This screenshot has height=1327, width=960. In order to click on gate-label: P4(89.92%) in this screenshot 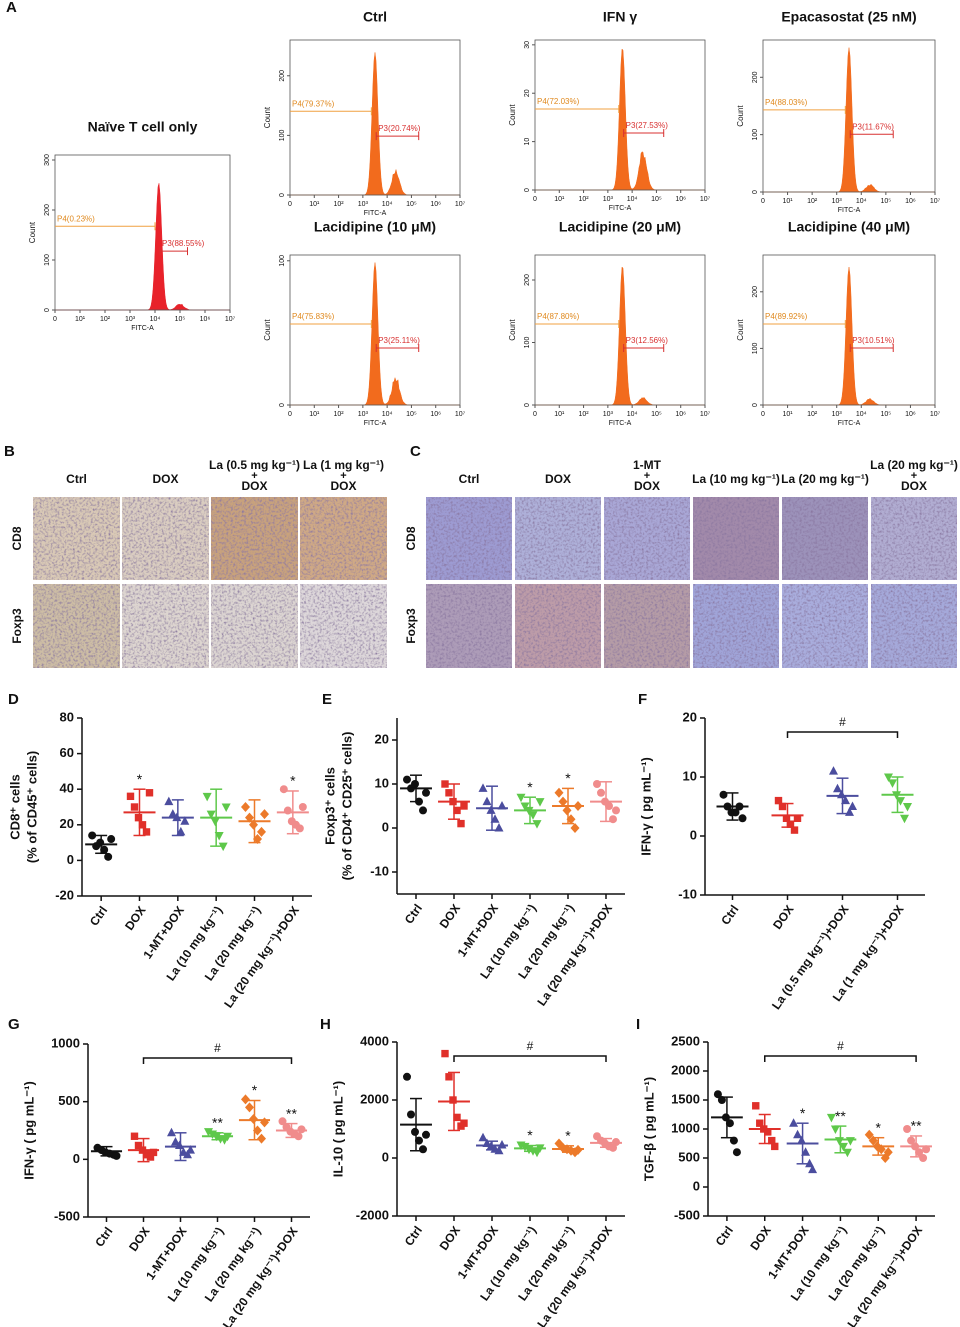, I will do `click(786, 316)`.